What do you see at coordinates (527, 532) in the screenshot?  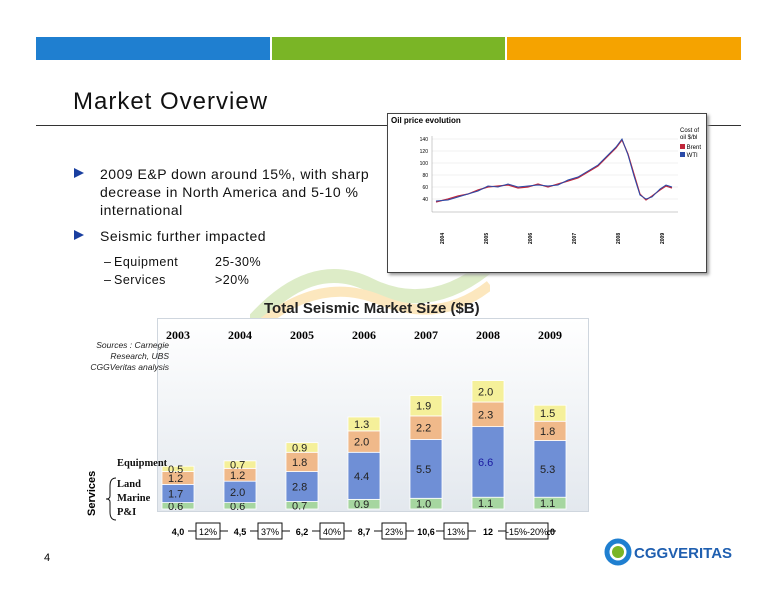 I see `growth-label: -15%-20%` at bounding box center [527, 532].